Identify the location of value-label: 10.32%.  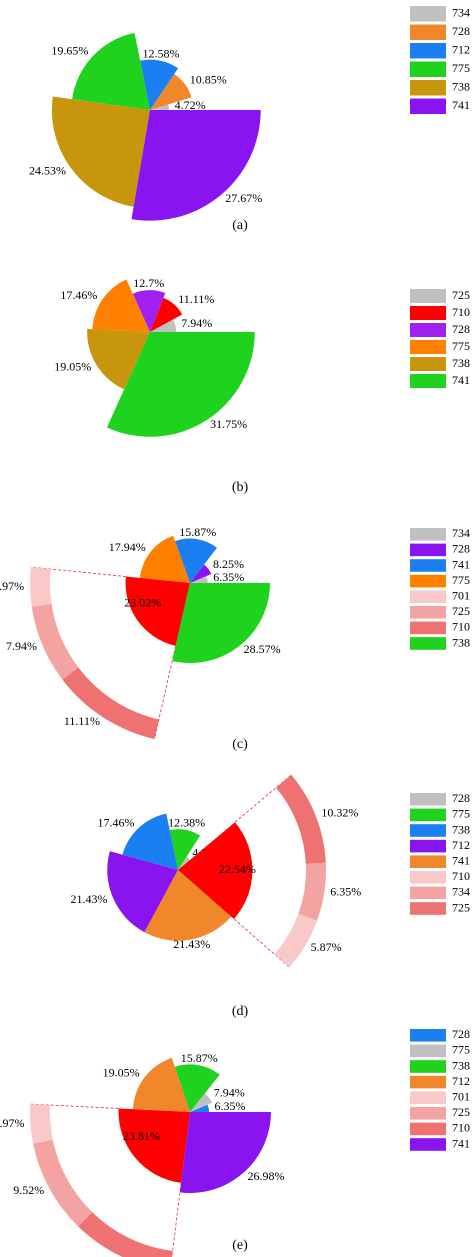
(99, 1255).